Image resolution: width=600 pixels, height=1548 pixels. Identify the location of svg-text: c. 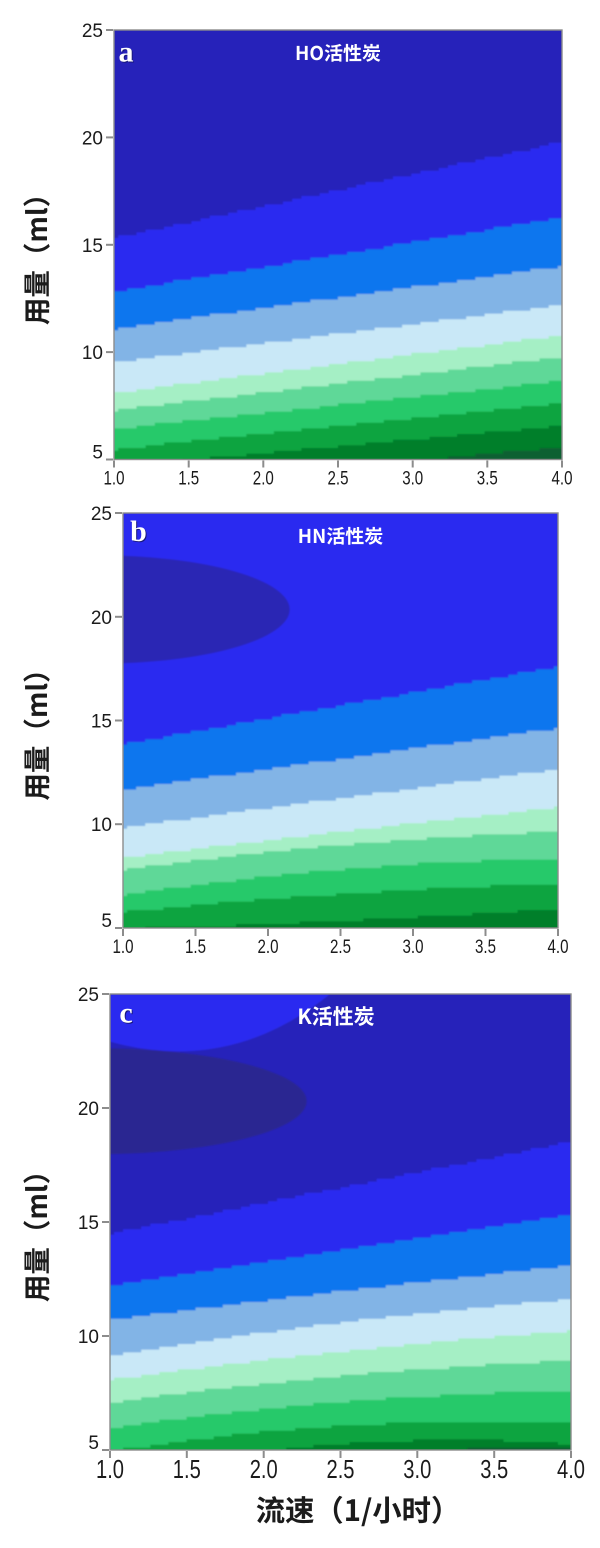
(125, 1013).